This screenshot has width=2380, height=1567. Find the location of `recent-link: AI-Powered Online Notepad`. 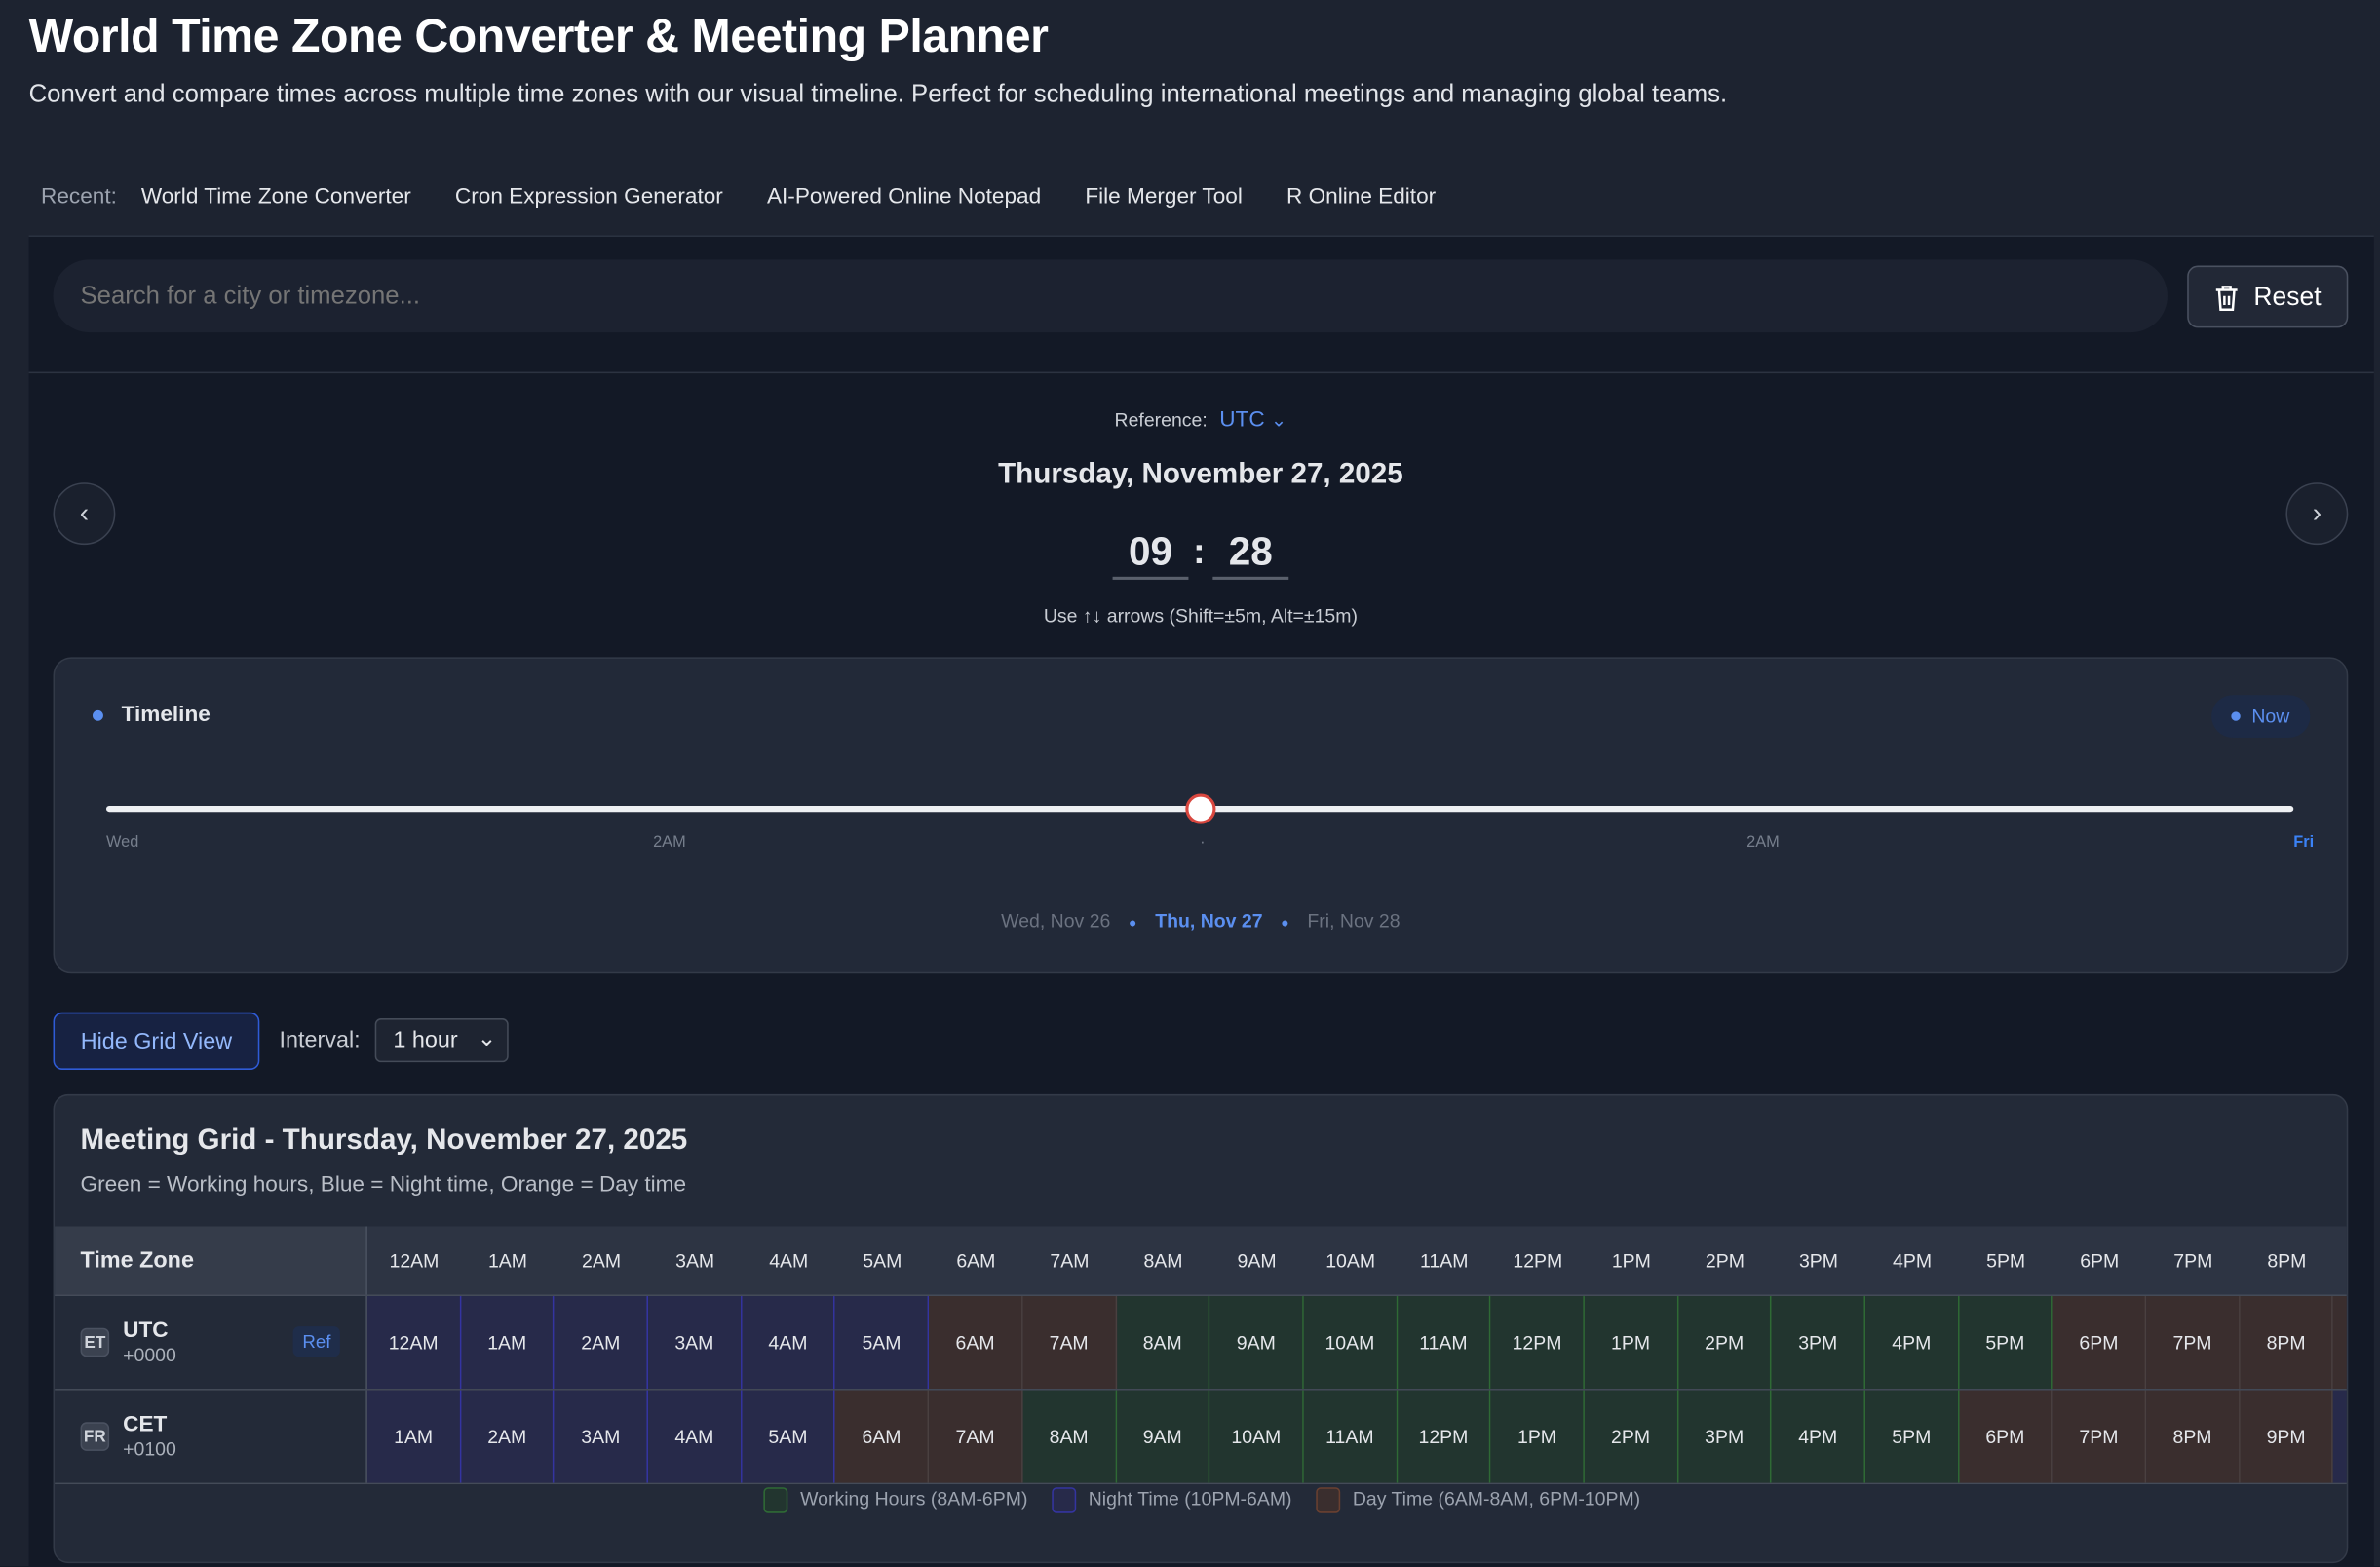

recent-link: AI-Powered Online Notepad is located at coordinates (904, 197).